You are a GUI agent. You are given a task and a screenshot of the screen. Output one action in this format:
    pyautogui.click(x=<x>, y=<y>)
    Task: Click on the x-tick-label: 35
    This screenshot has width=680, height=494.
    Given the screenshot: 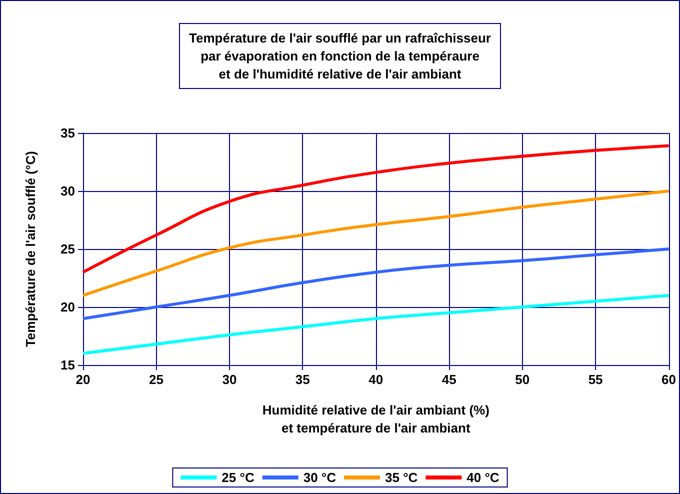 What is the action you would take?
    pyautogui.click(x=302, y=379)
    